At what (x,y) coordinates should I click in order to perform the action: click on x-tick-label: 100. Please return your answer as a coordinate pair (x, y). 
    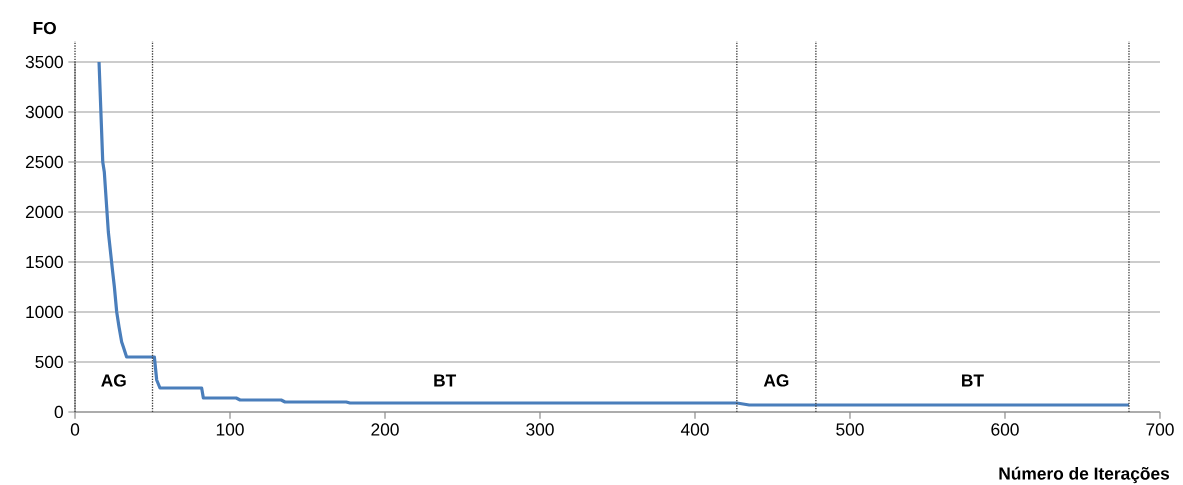
    Looking at the image, I should click on (230, 429).